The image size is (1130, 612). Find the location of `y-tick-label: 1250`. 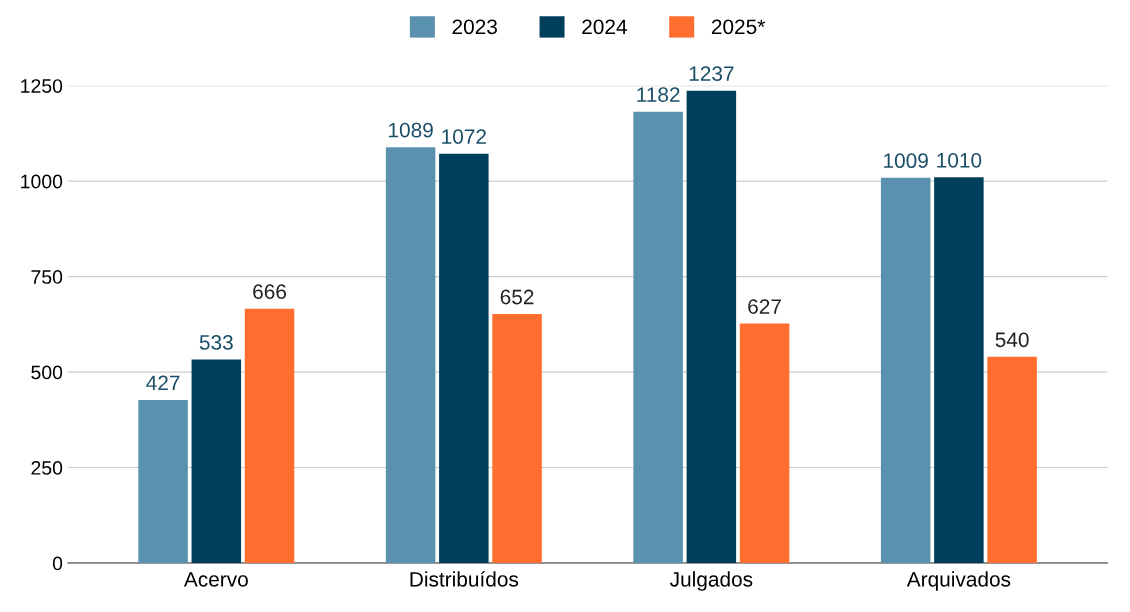

y-tick-label: 1250 is located at coordinates (42, 86).